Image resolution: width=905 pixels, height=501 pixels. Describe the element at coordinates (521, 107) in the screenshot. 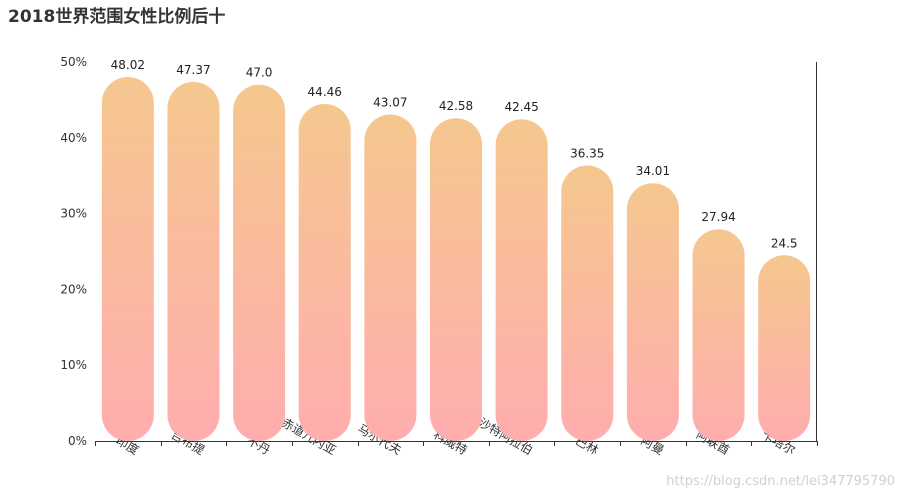

I see `data-label: 42.45` at that location.